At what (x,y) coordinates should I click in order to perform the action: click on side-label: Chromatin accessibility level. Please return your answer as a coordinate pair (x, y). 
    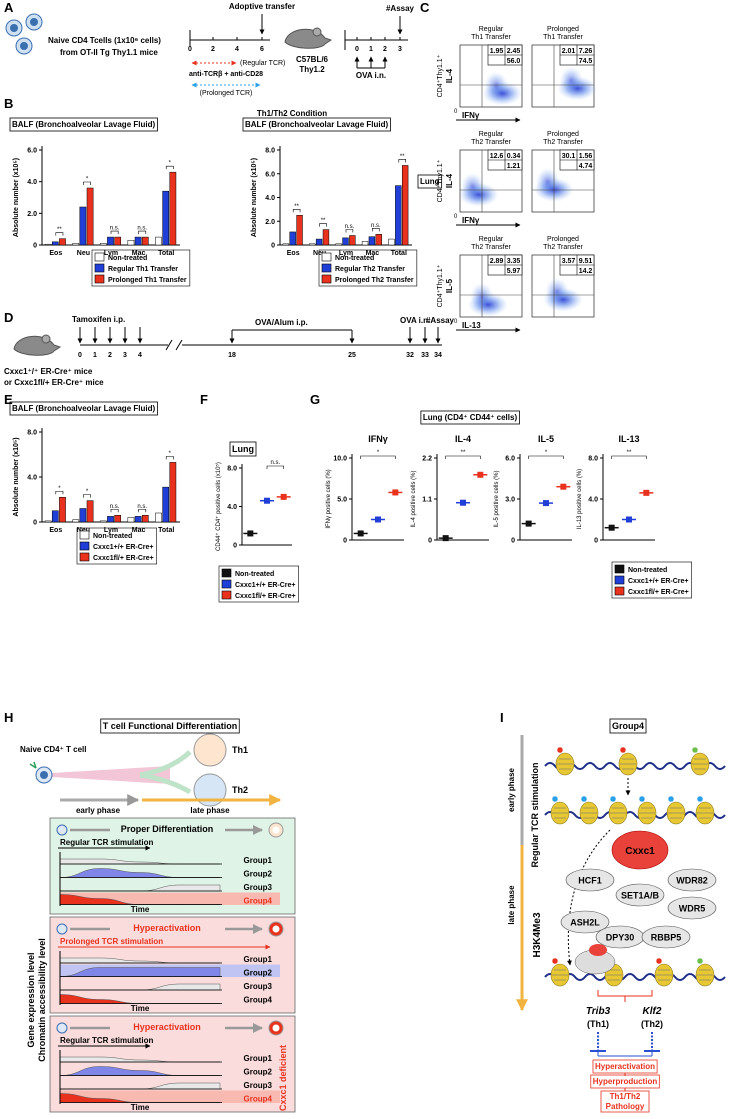
    Looking at the image, I should click on (42, 1000).